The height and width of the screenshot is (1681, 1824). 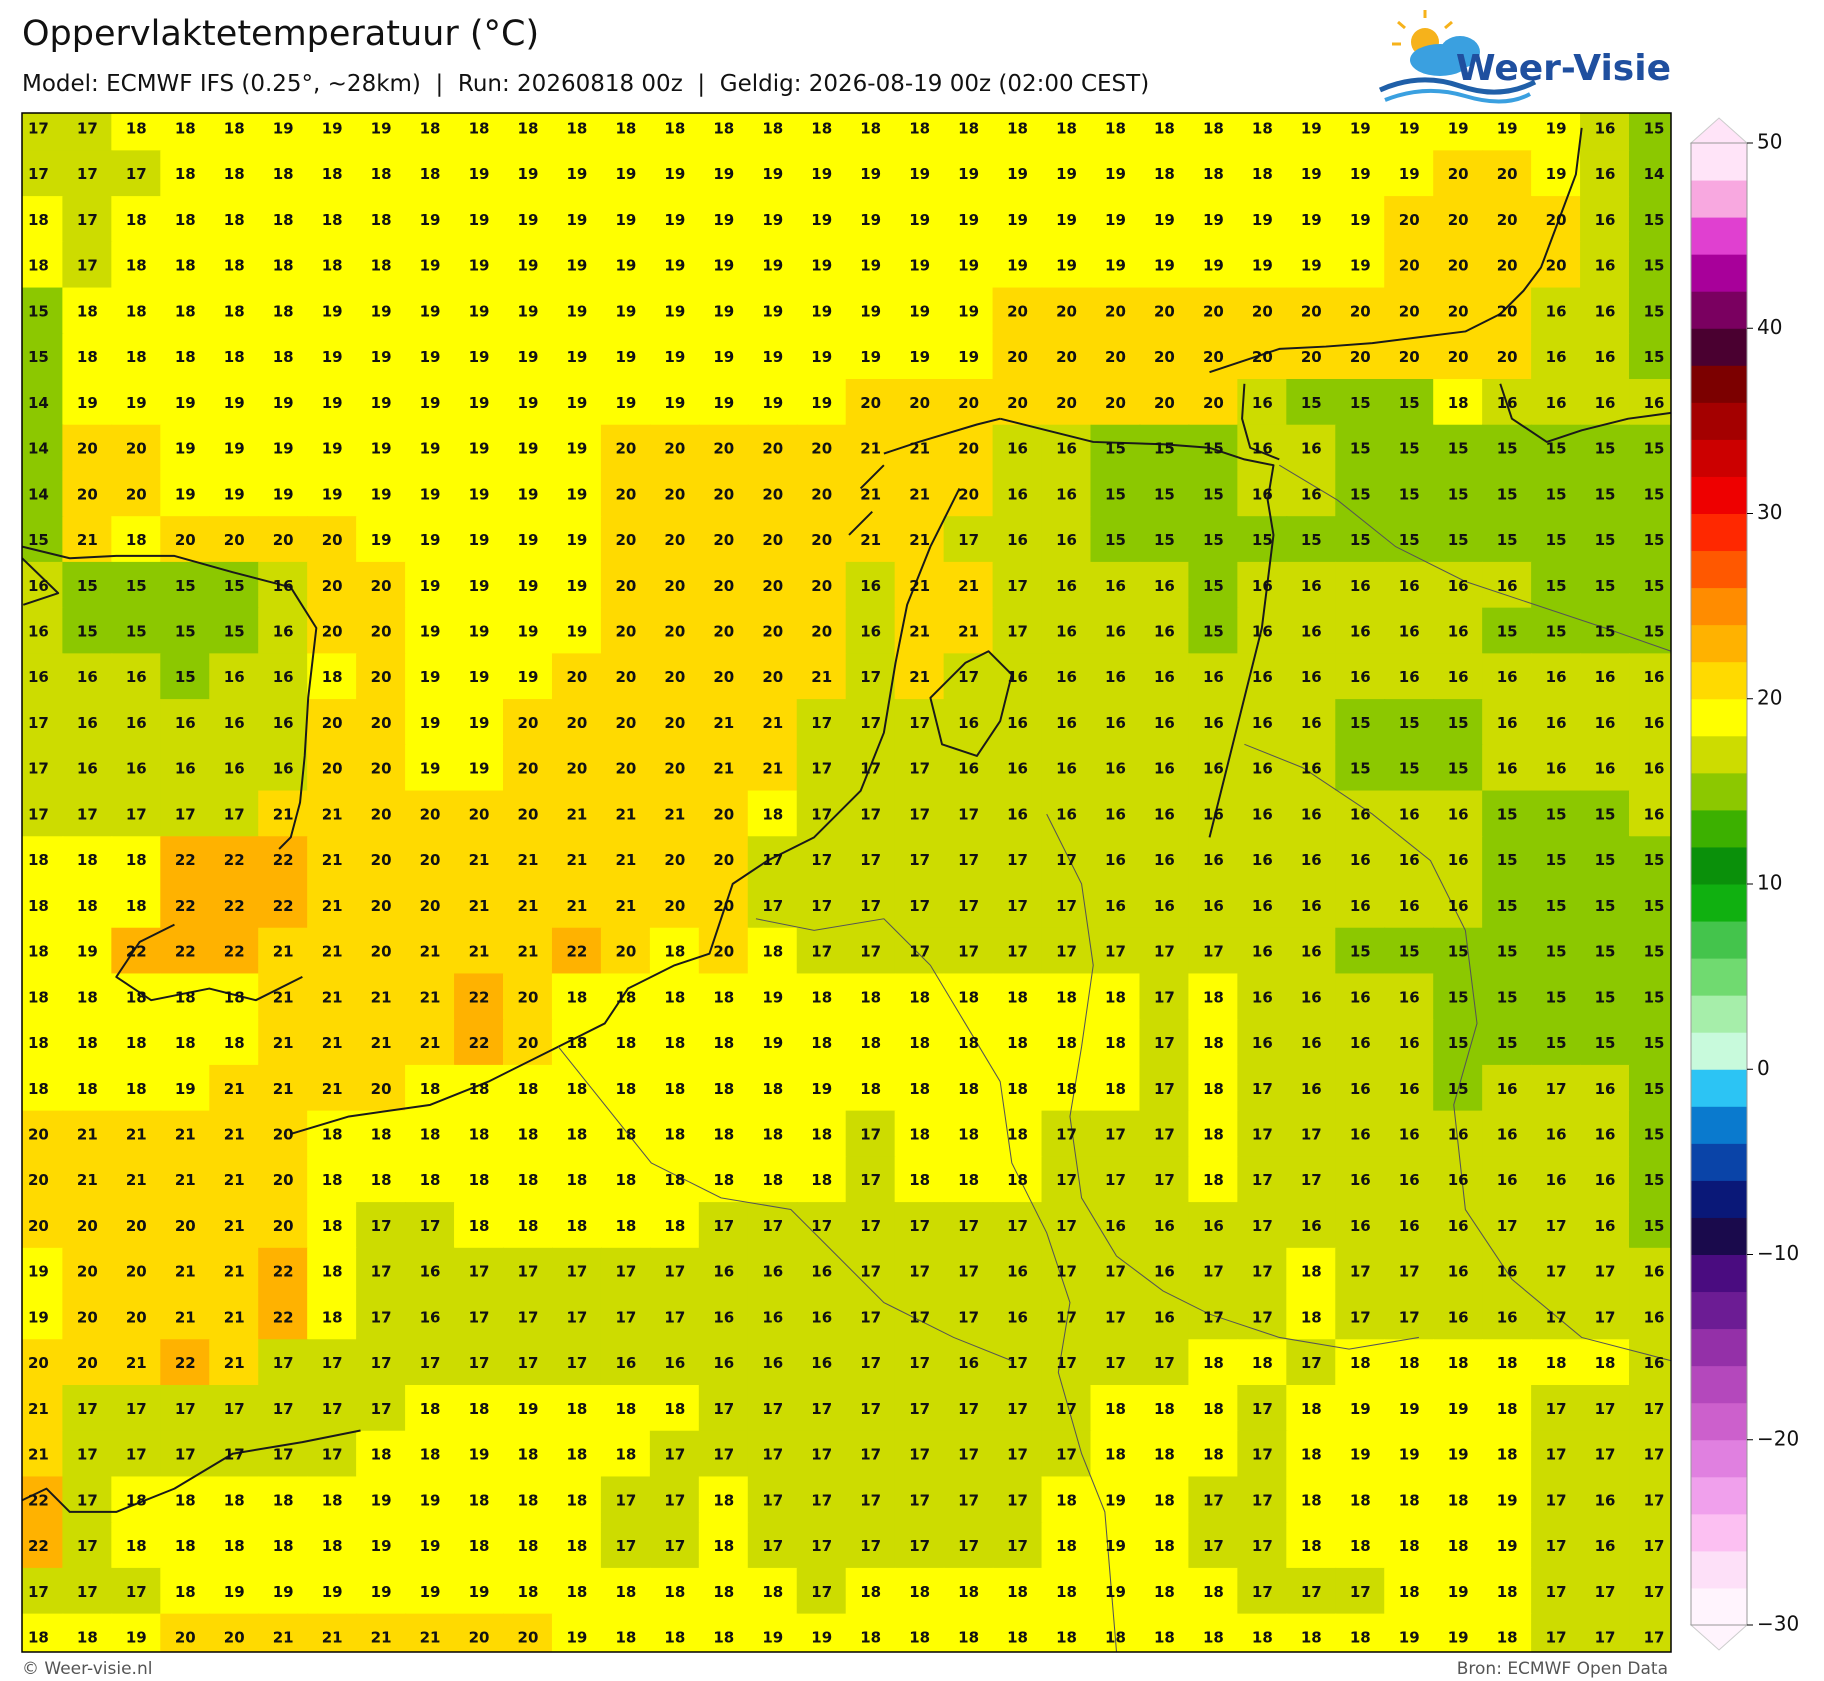 What do you see at coordinates (1769, 883) in the screenshot?
I see `colorbar-tick-label: 10` at bounding box center [1769, 883].